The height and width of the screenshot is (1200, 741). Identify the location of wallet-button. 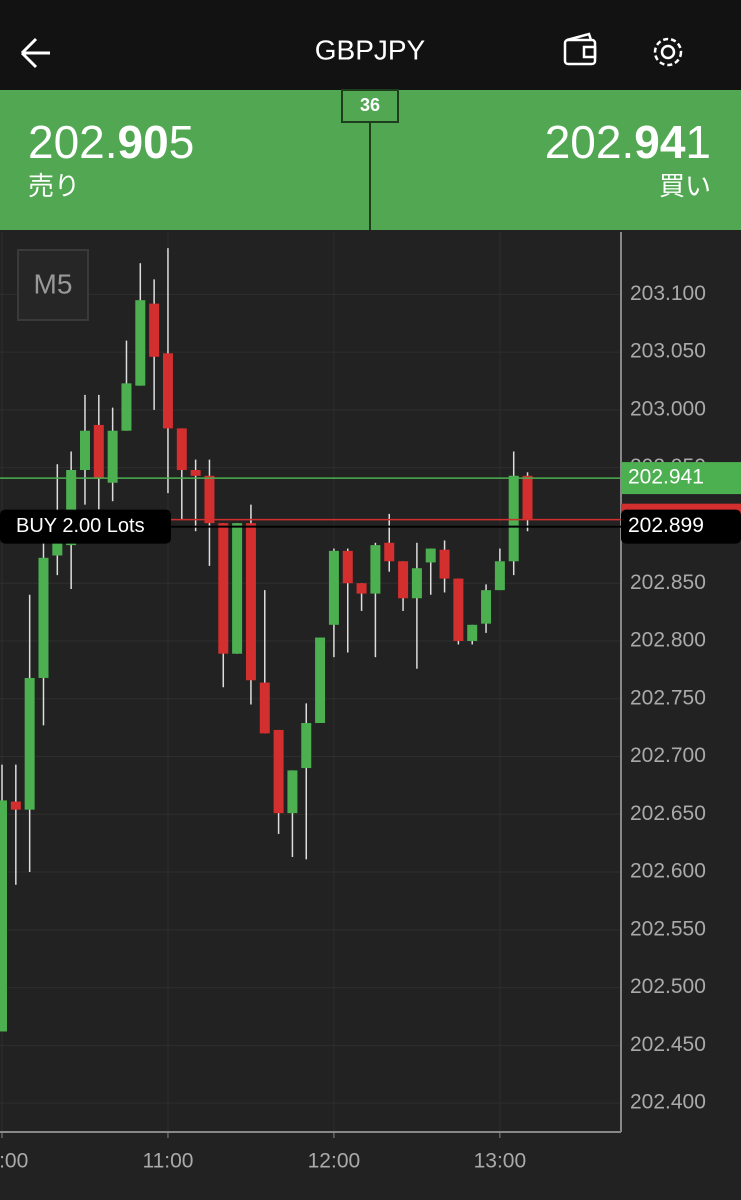
(580, 49).